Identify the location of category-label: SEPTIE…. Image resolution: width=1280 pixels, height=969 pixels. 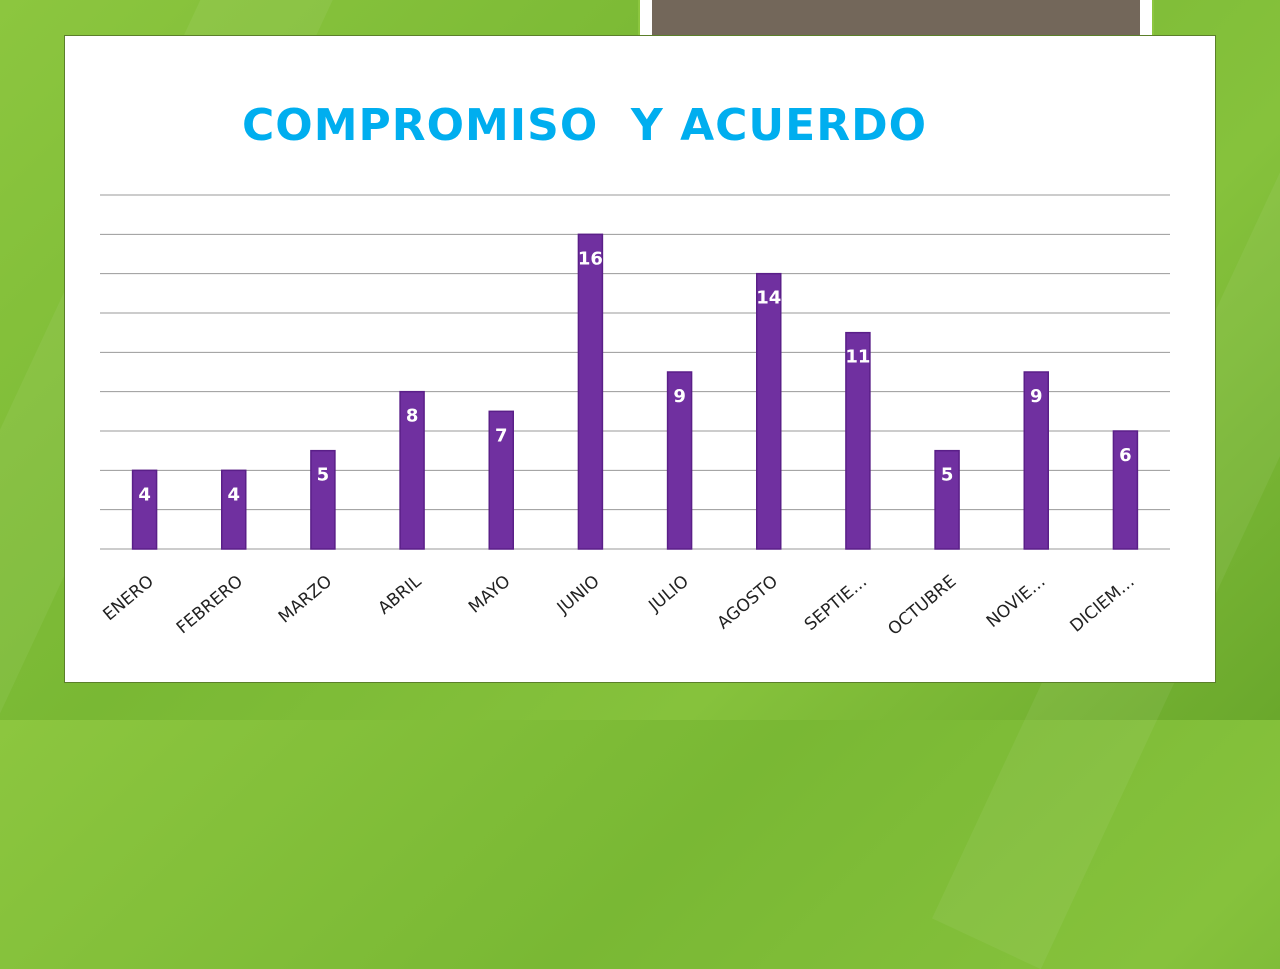
(836, 603).